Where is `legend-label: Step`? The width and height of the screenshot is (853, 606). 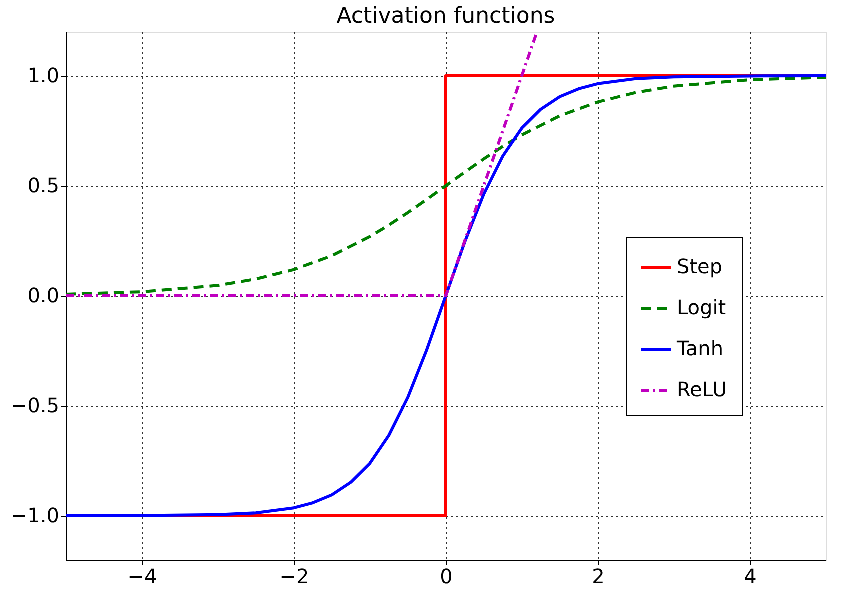 legend-label: Step is located at coordinates (700, 266).